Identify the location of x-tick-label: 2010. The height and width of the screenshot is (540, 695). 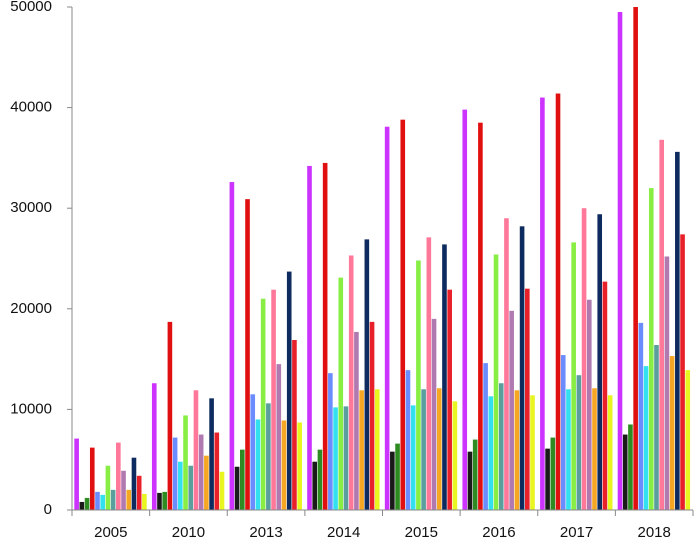
(188, 532).